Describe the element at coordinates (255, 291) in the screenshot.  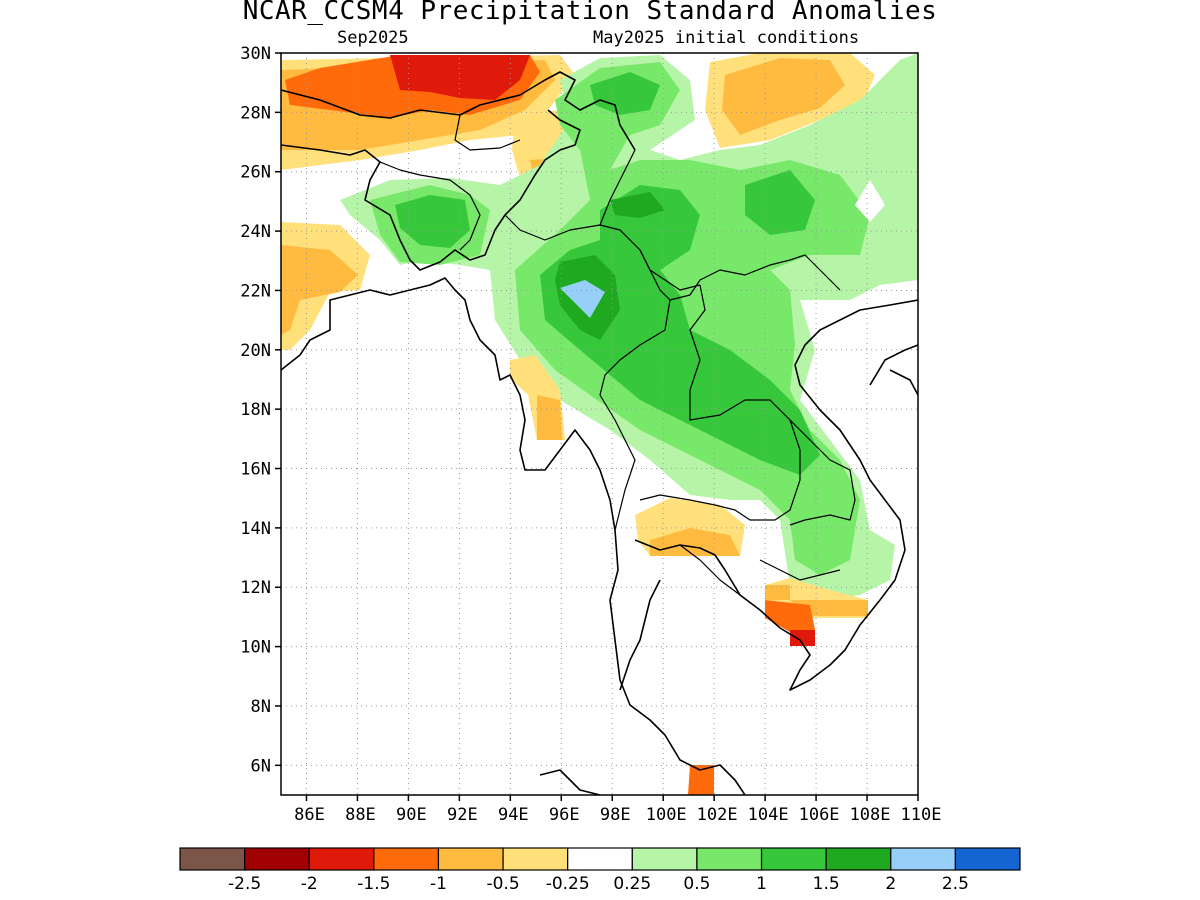
I see `lat-label: 22N` at that location.